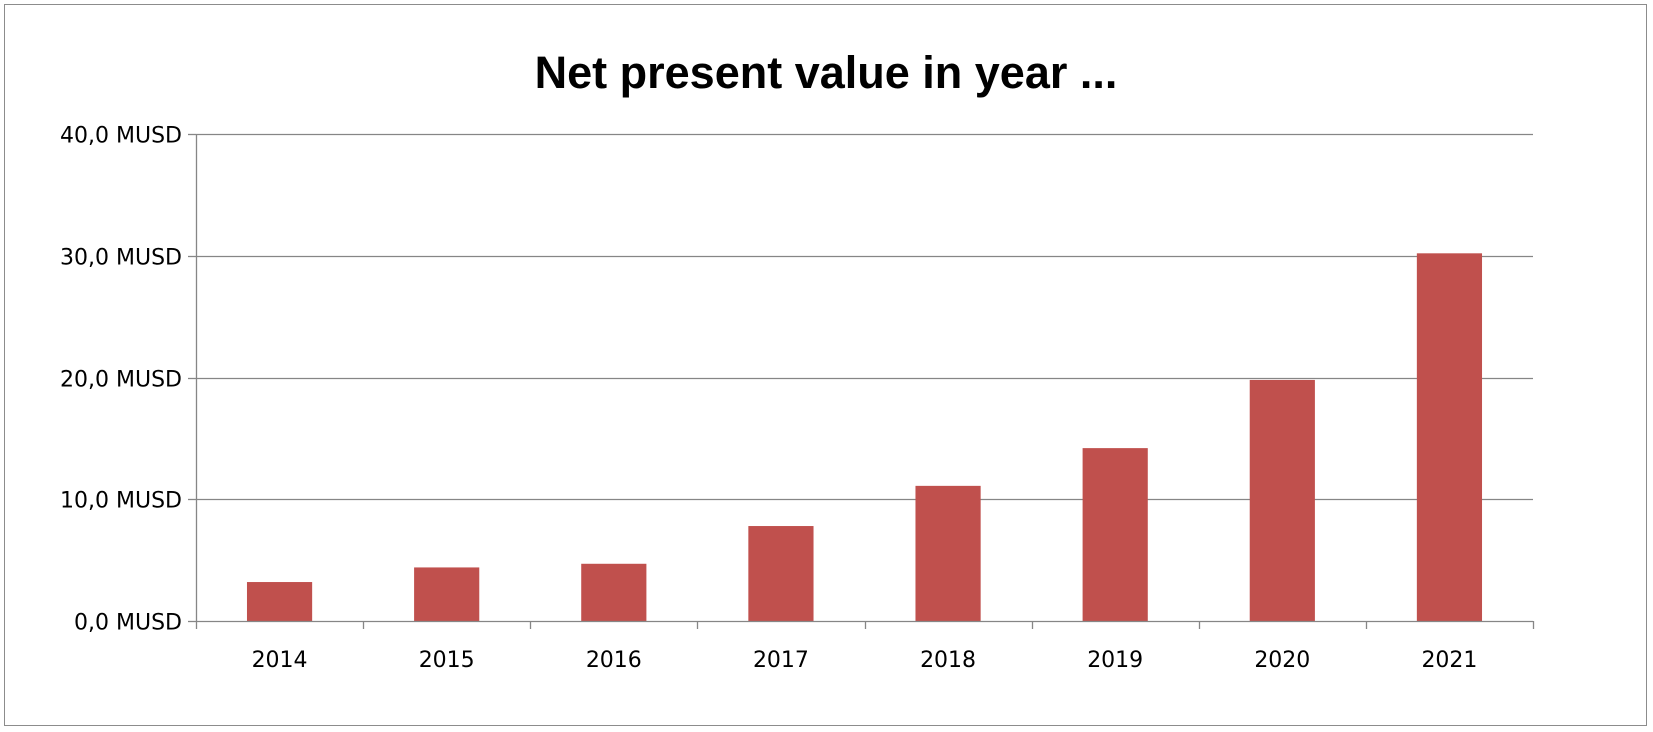  I want to click on bar-2014, so click(279, 601).